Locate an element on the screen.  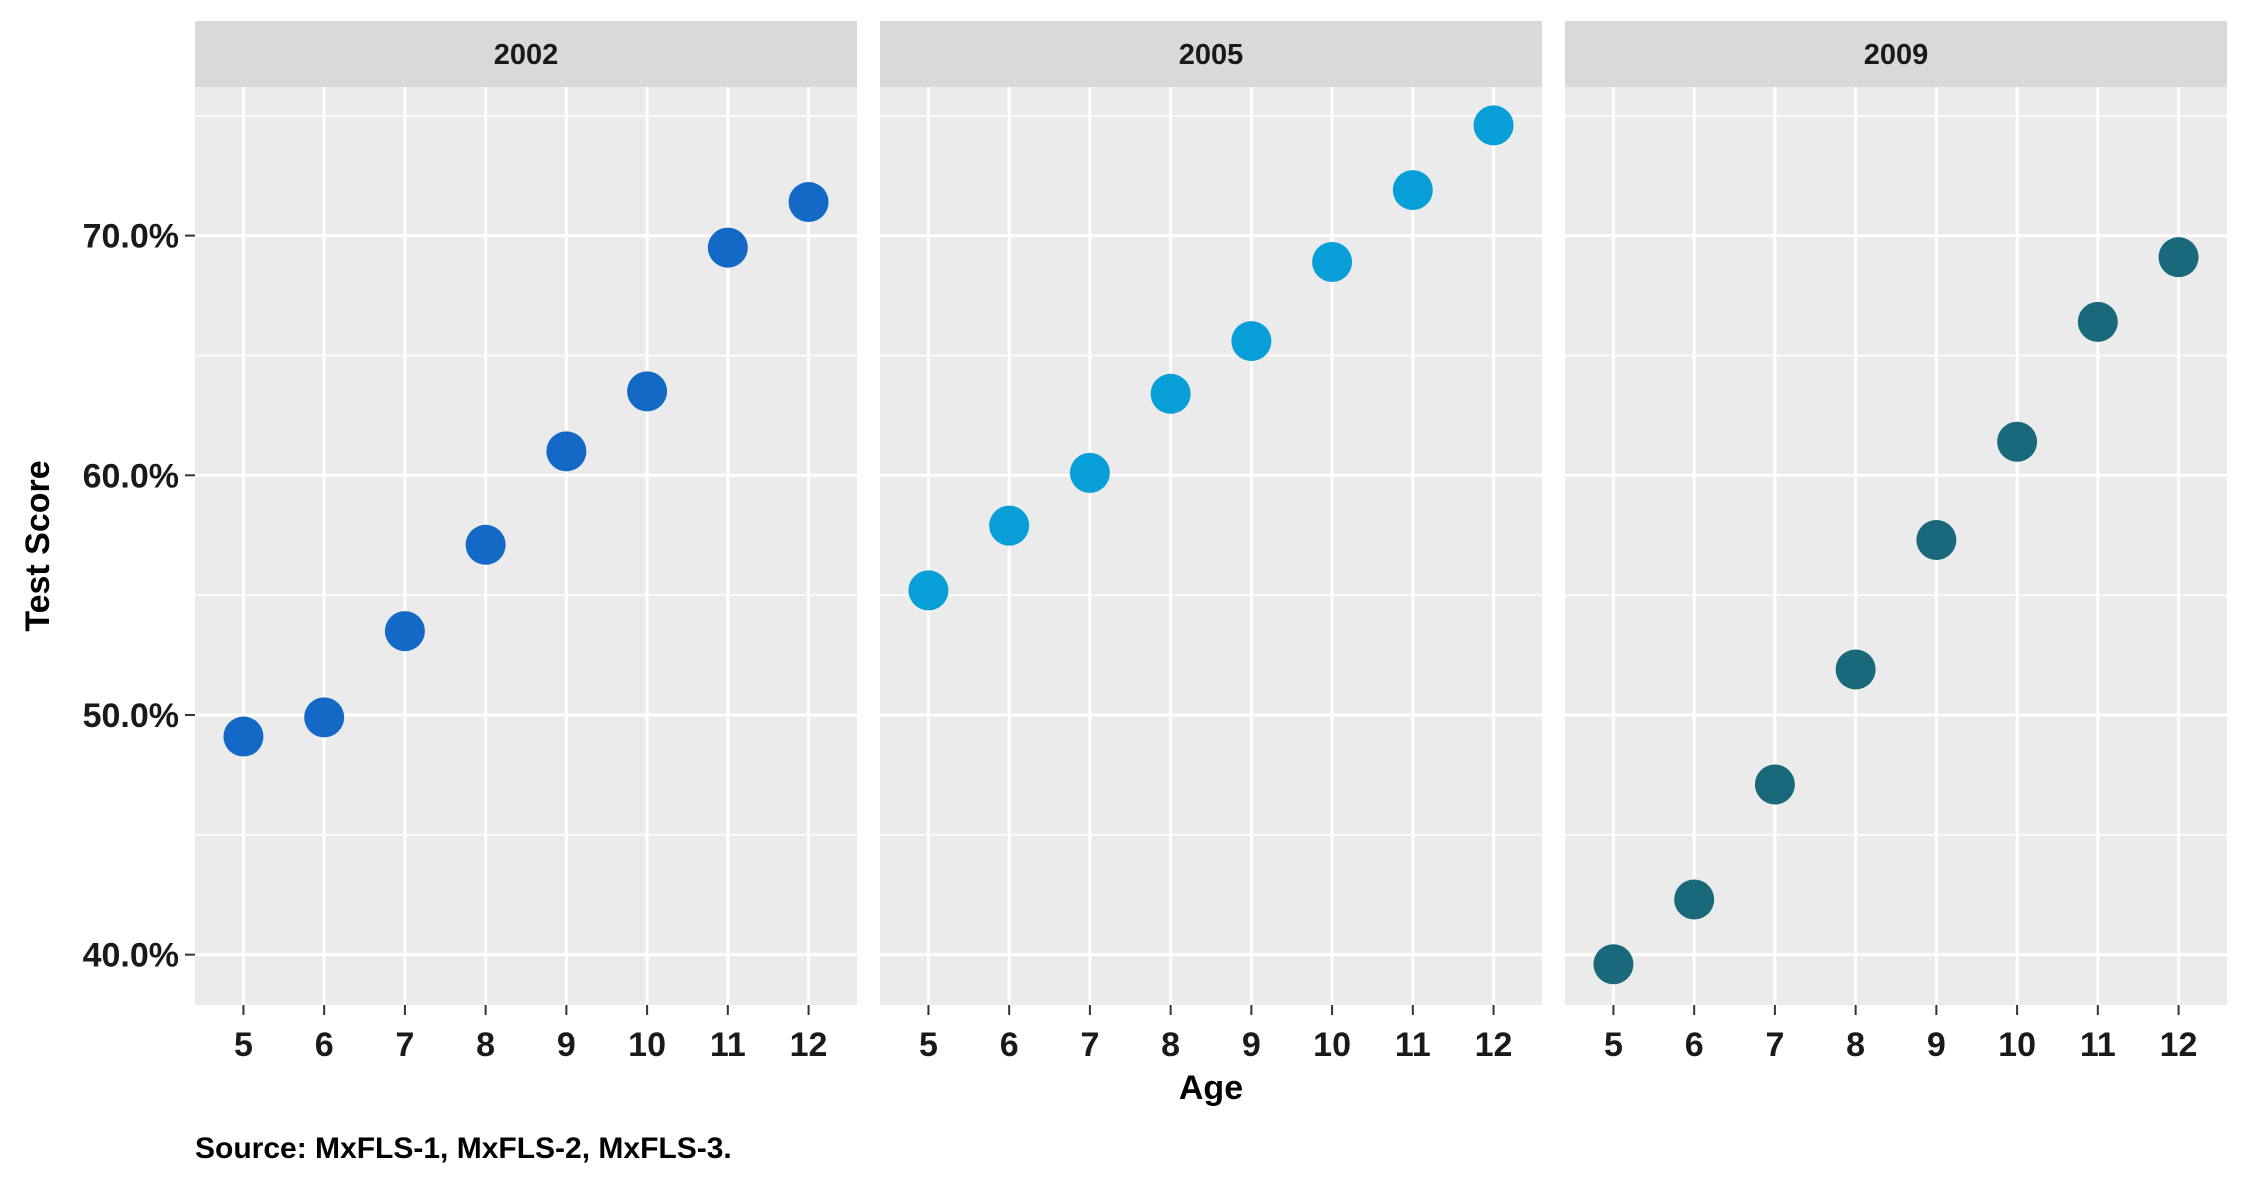
facet-strip-label: 2002 is located at coordinates (526, 55).